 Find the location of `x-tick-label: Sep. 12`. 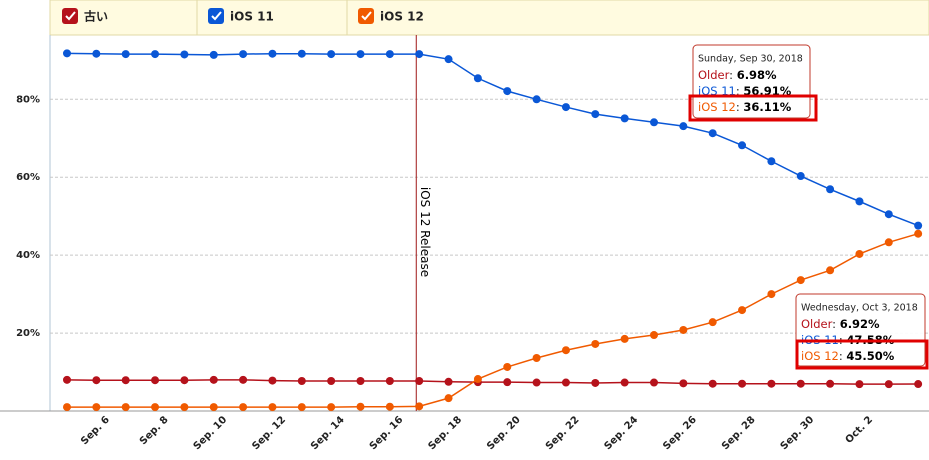

x-tick-label: Sep. 12 is located at coordinates (269, 433).